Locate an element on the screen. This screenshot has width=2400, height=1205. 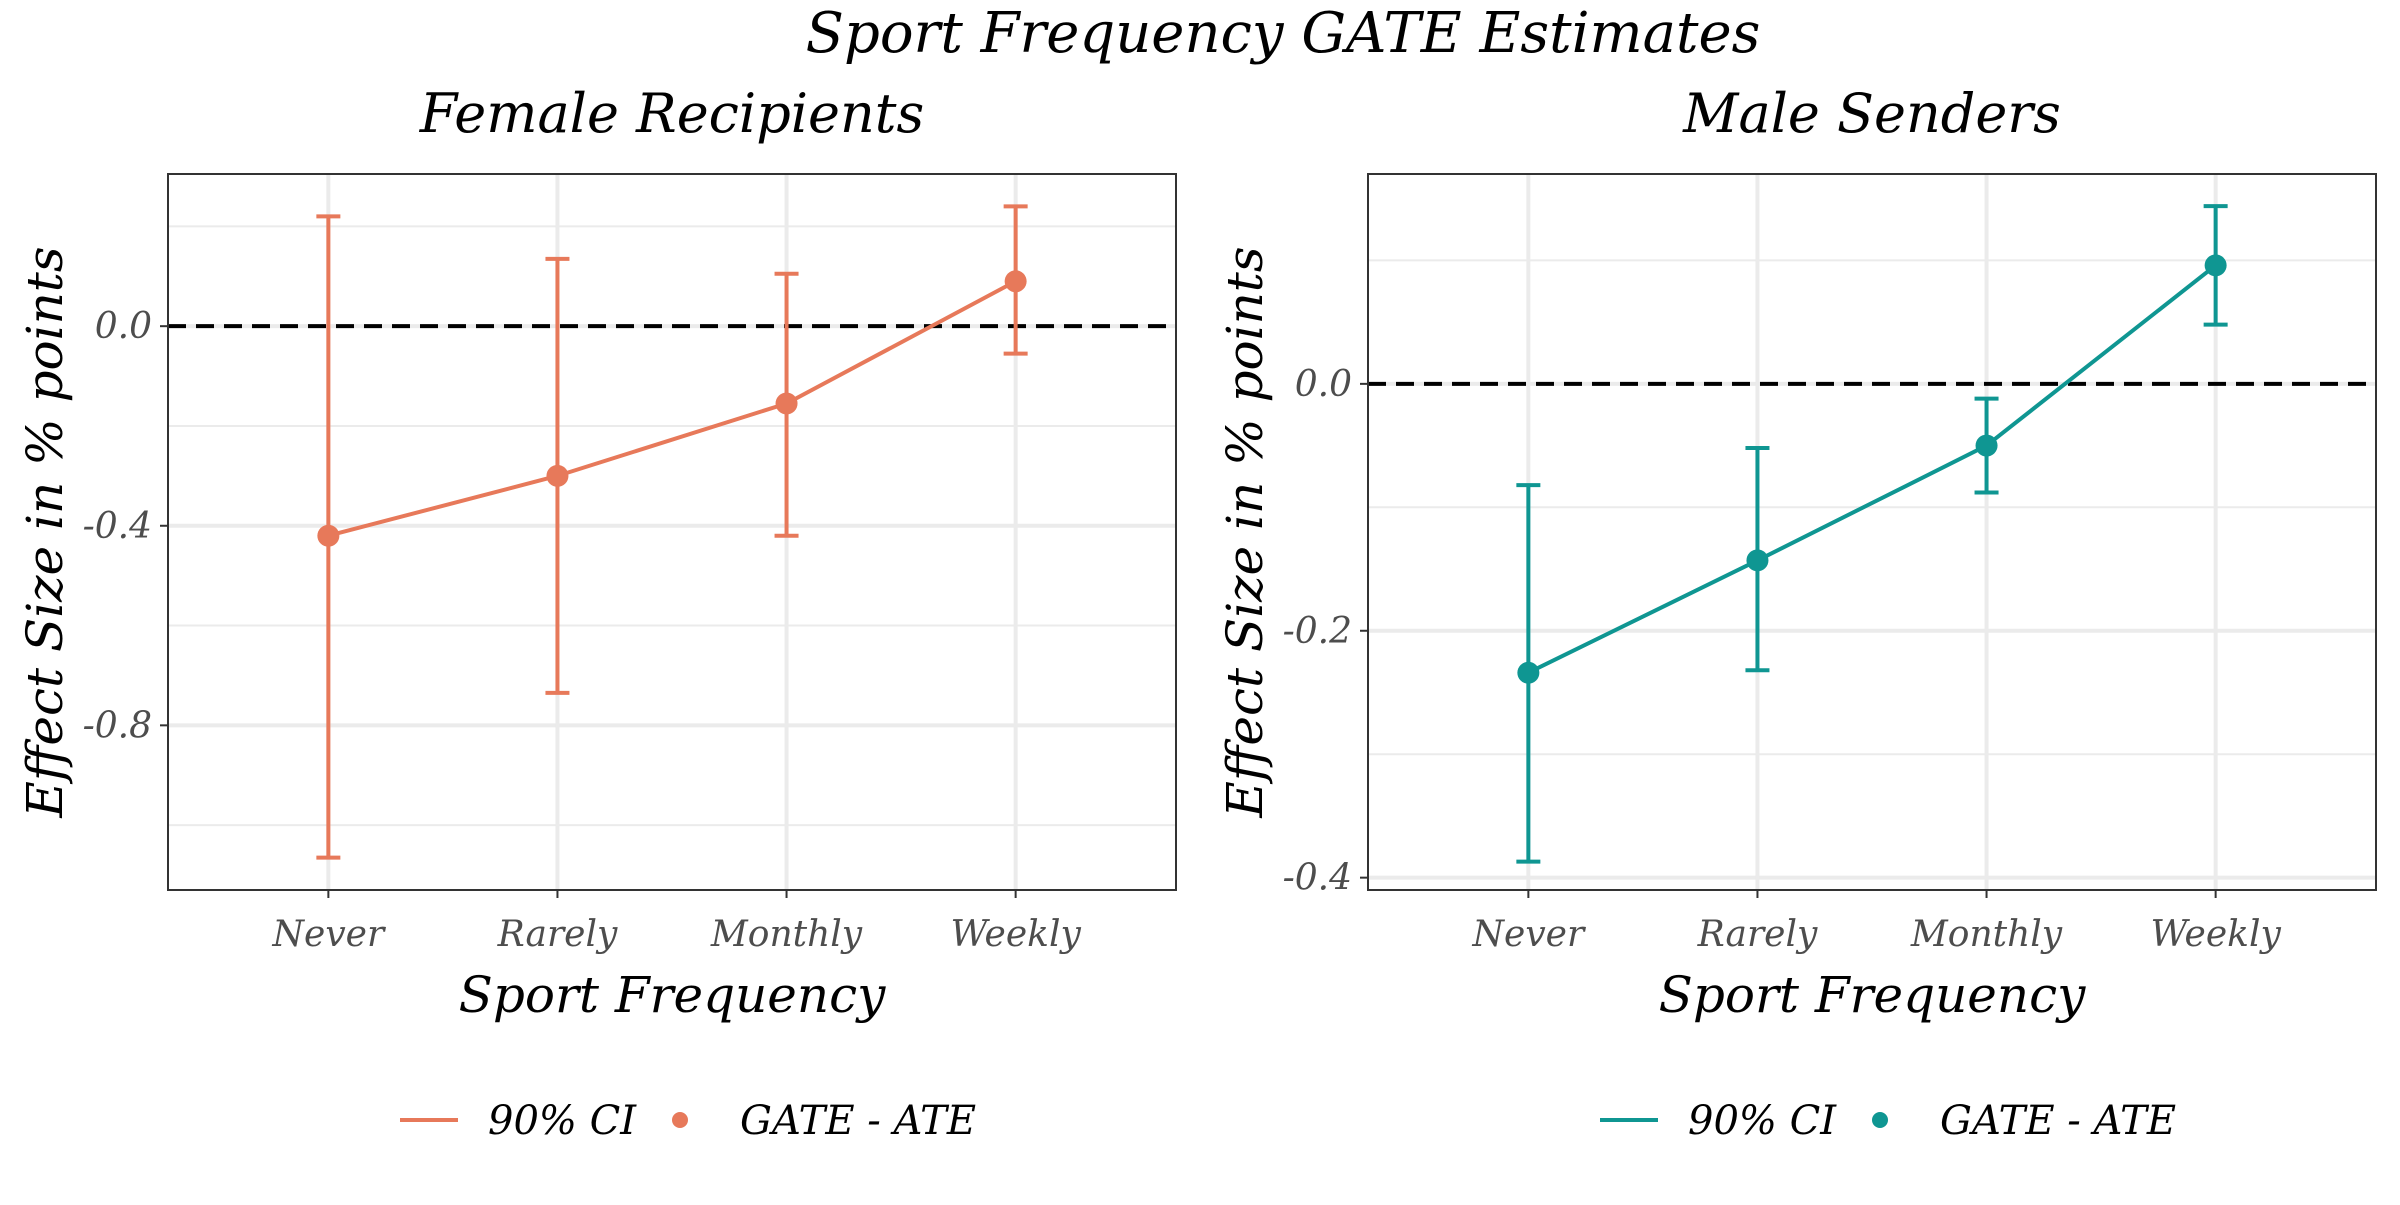
chart-title: Sport Frequency GATE Estimates is located at coordinates (1283, 33).